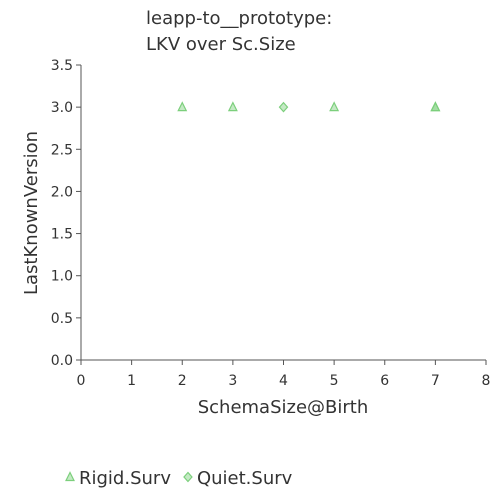 The height and width of the screenshot is (500, 500). What do you see at coordinates (62, 150) in the screenshot?
I see `y-tick-label: 2.5` at bounding box center [62, 150].